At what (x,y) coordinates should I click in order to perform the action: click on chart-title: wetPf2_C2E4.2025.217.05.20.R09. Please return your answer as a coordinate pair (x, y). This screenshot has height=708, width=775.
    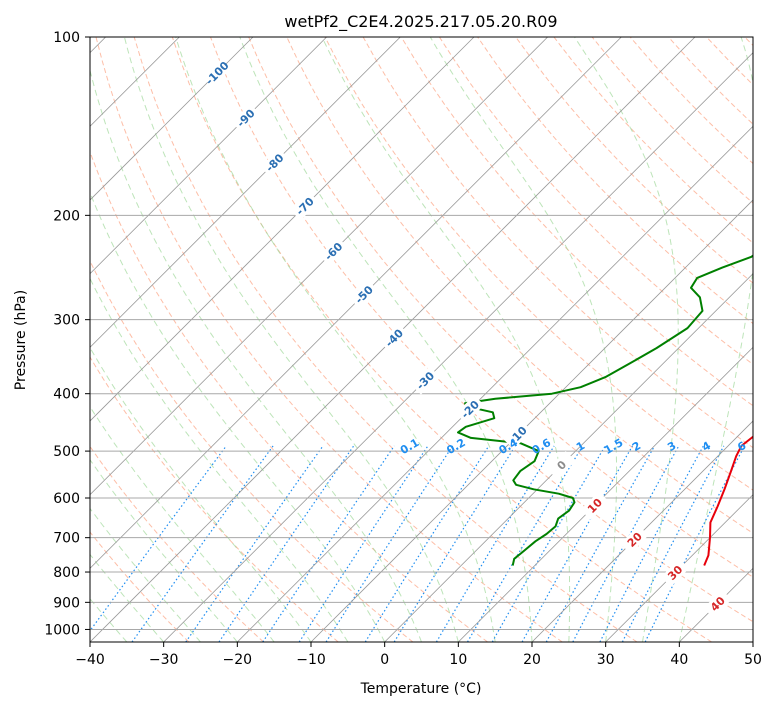
    Looking at the image, I should click on (420, 22).